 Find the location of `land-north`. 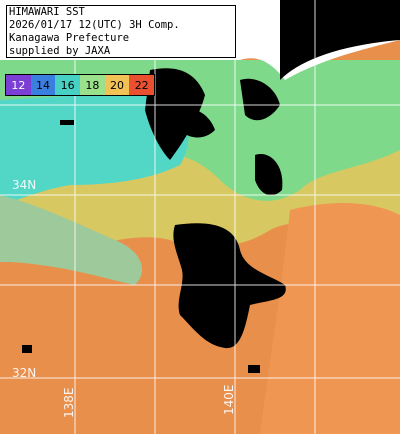

land-north is located at coordinates (340, 40).